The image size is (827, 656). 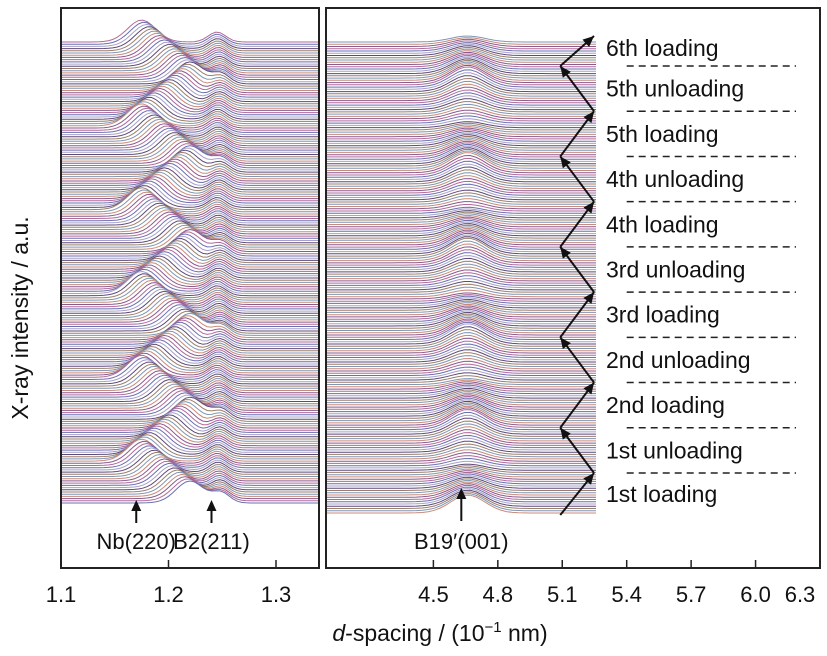 I want to click on peak-label: Nb(220), so click(x=136, y=541).